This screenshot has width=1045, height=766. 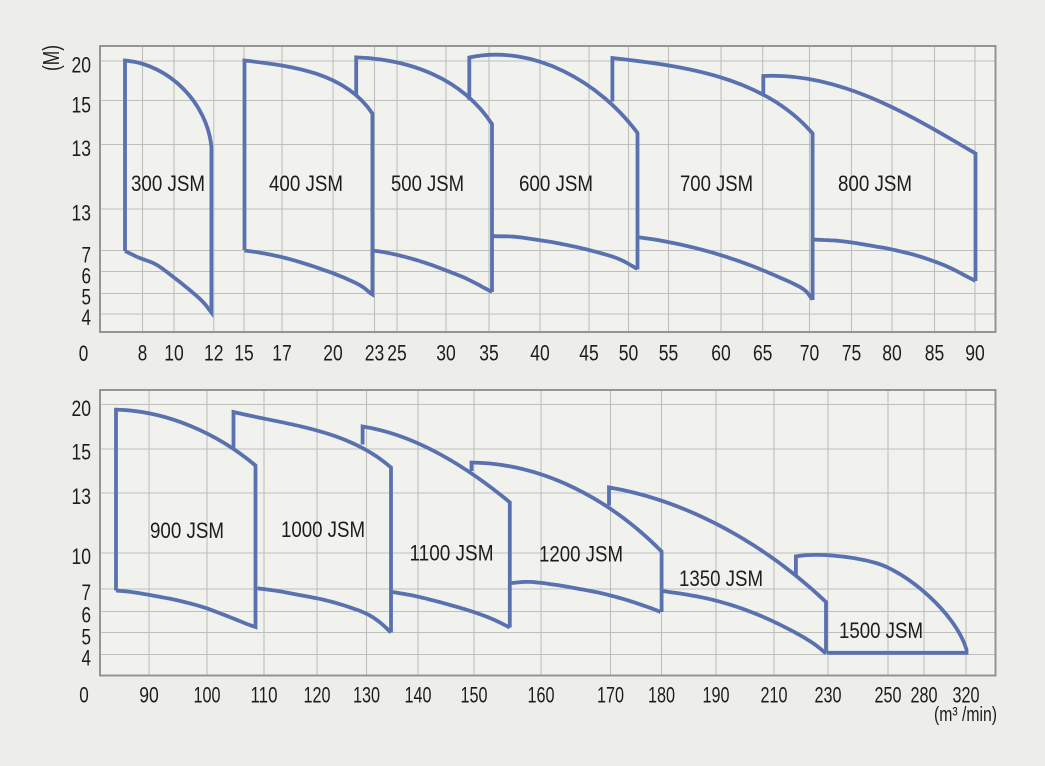 I want to click on svg-text: 500 JSM, so click(x=427, y=183).